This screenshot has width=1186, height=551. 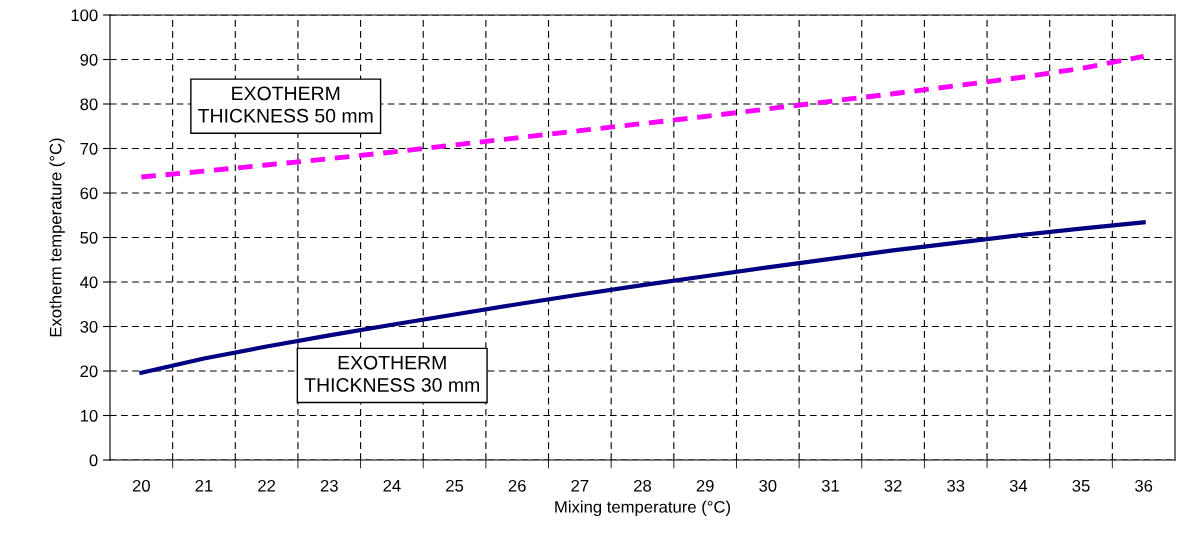 I want to click on x-tick-label: 30, so click(x=768, y=485).